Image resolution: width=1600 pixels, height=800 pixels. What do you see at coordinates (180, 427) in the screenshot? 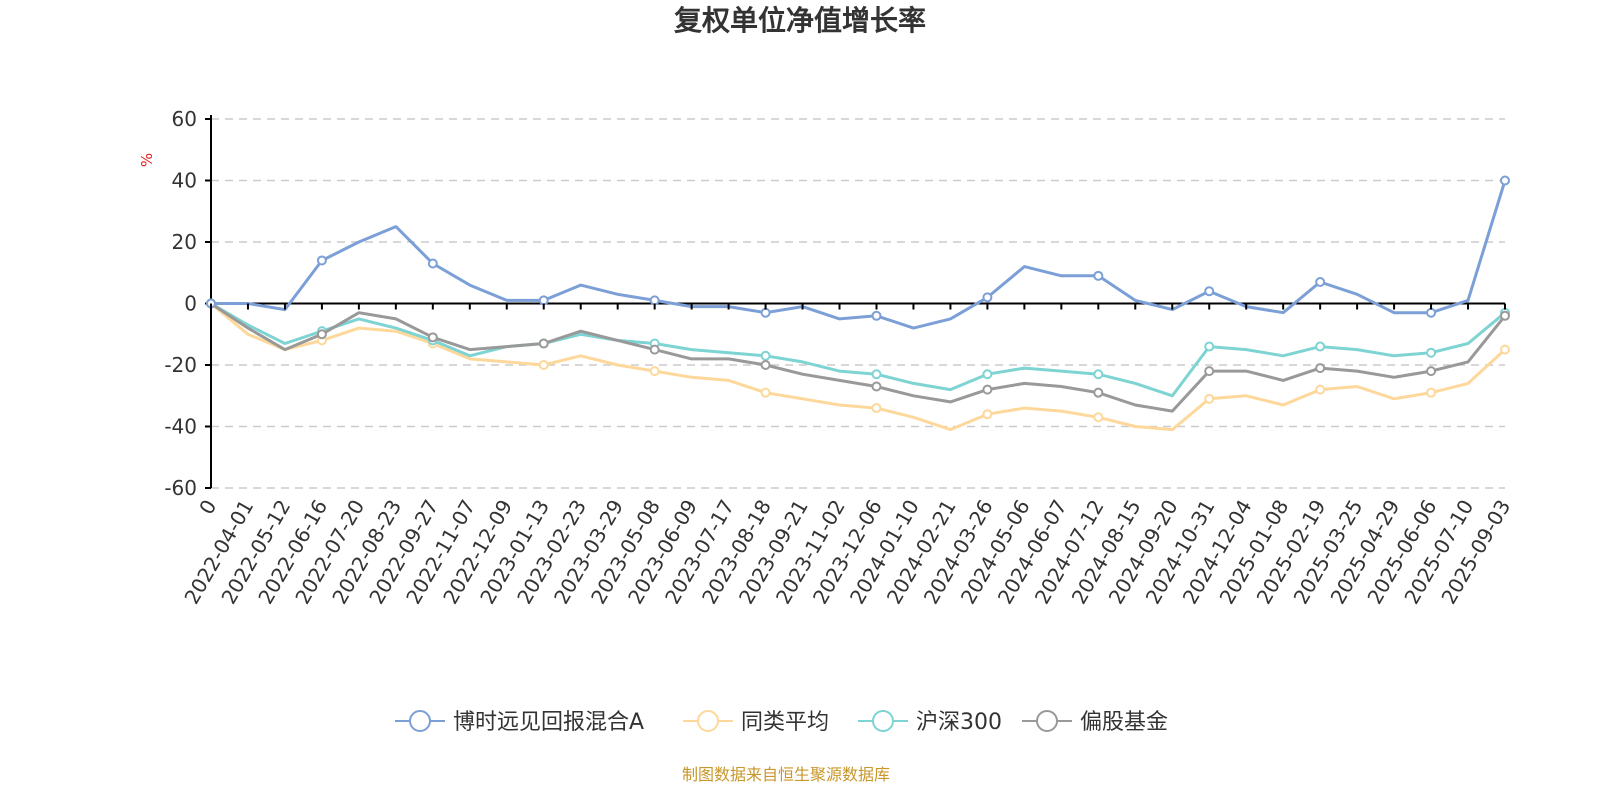
I see `y-tick-label: -40` at bounding box center [180, 427].